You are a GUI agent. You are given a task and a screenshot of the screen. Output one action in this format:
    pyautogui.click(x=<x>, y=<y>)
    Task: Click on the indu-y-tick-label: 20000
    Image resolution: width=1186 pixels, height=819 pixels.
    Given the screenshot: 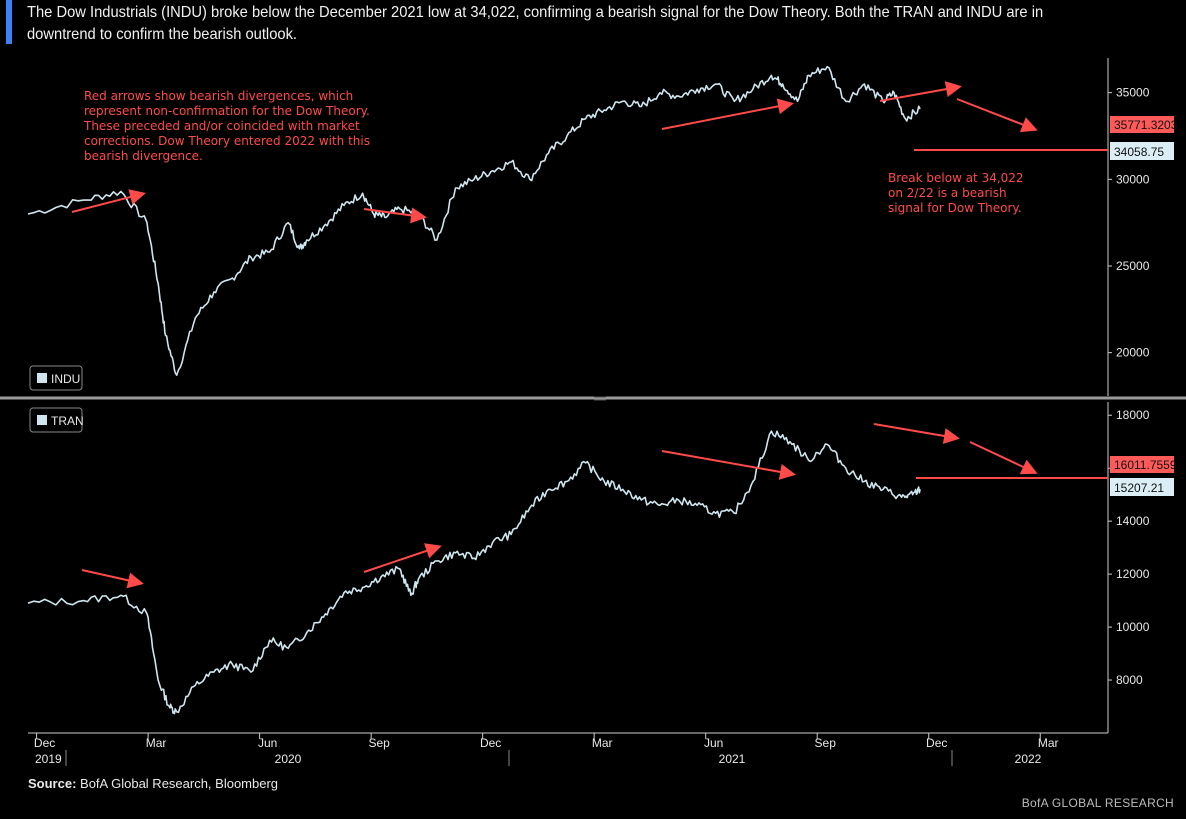 What is the action you would take?
    pyautogui.click(x=1133, y=353)
    